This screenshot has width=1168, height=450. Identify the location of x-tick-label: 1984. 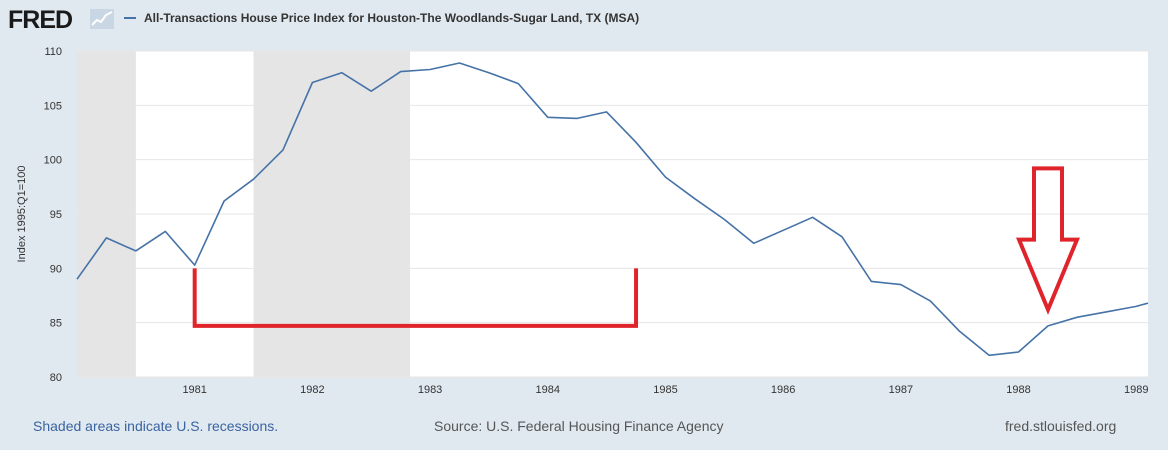
(548, 390).